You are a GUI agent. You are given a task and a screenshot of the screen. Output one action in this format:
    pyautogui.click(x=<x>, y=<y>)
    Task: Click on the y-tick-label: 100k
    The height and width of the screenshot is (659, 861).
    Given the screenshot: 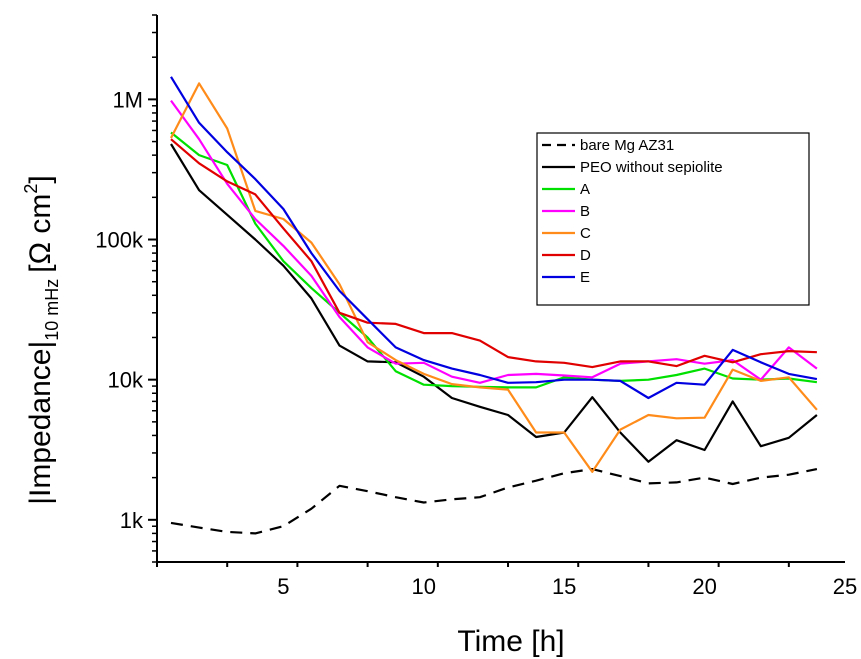 What is the action you would take?
    pyautogui.click(x=119, y=240)
    